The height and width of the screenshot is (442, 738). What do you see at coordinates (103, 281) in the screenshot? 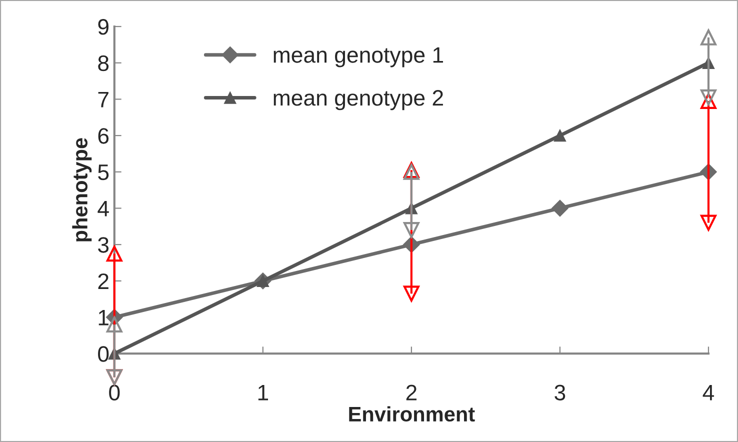
I see `y-tick-label: 2` at bounding box center [103, 281].